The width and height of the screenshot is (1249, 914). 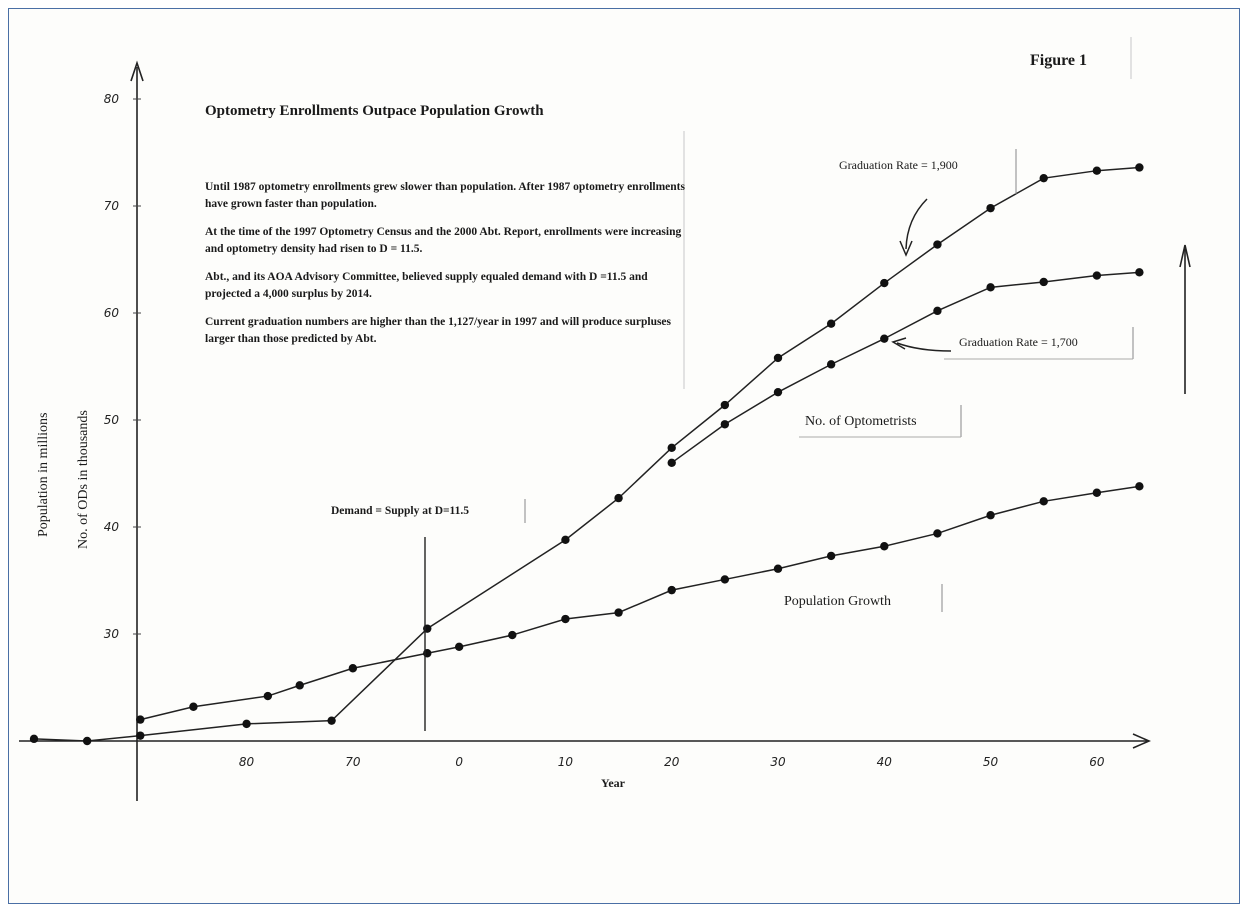 What do you see at coordinates (83, 479) in the screenshot?
I see `y-axis-label-ods: No. of ODs in thousands` at bounding box center [83, 479].